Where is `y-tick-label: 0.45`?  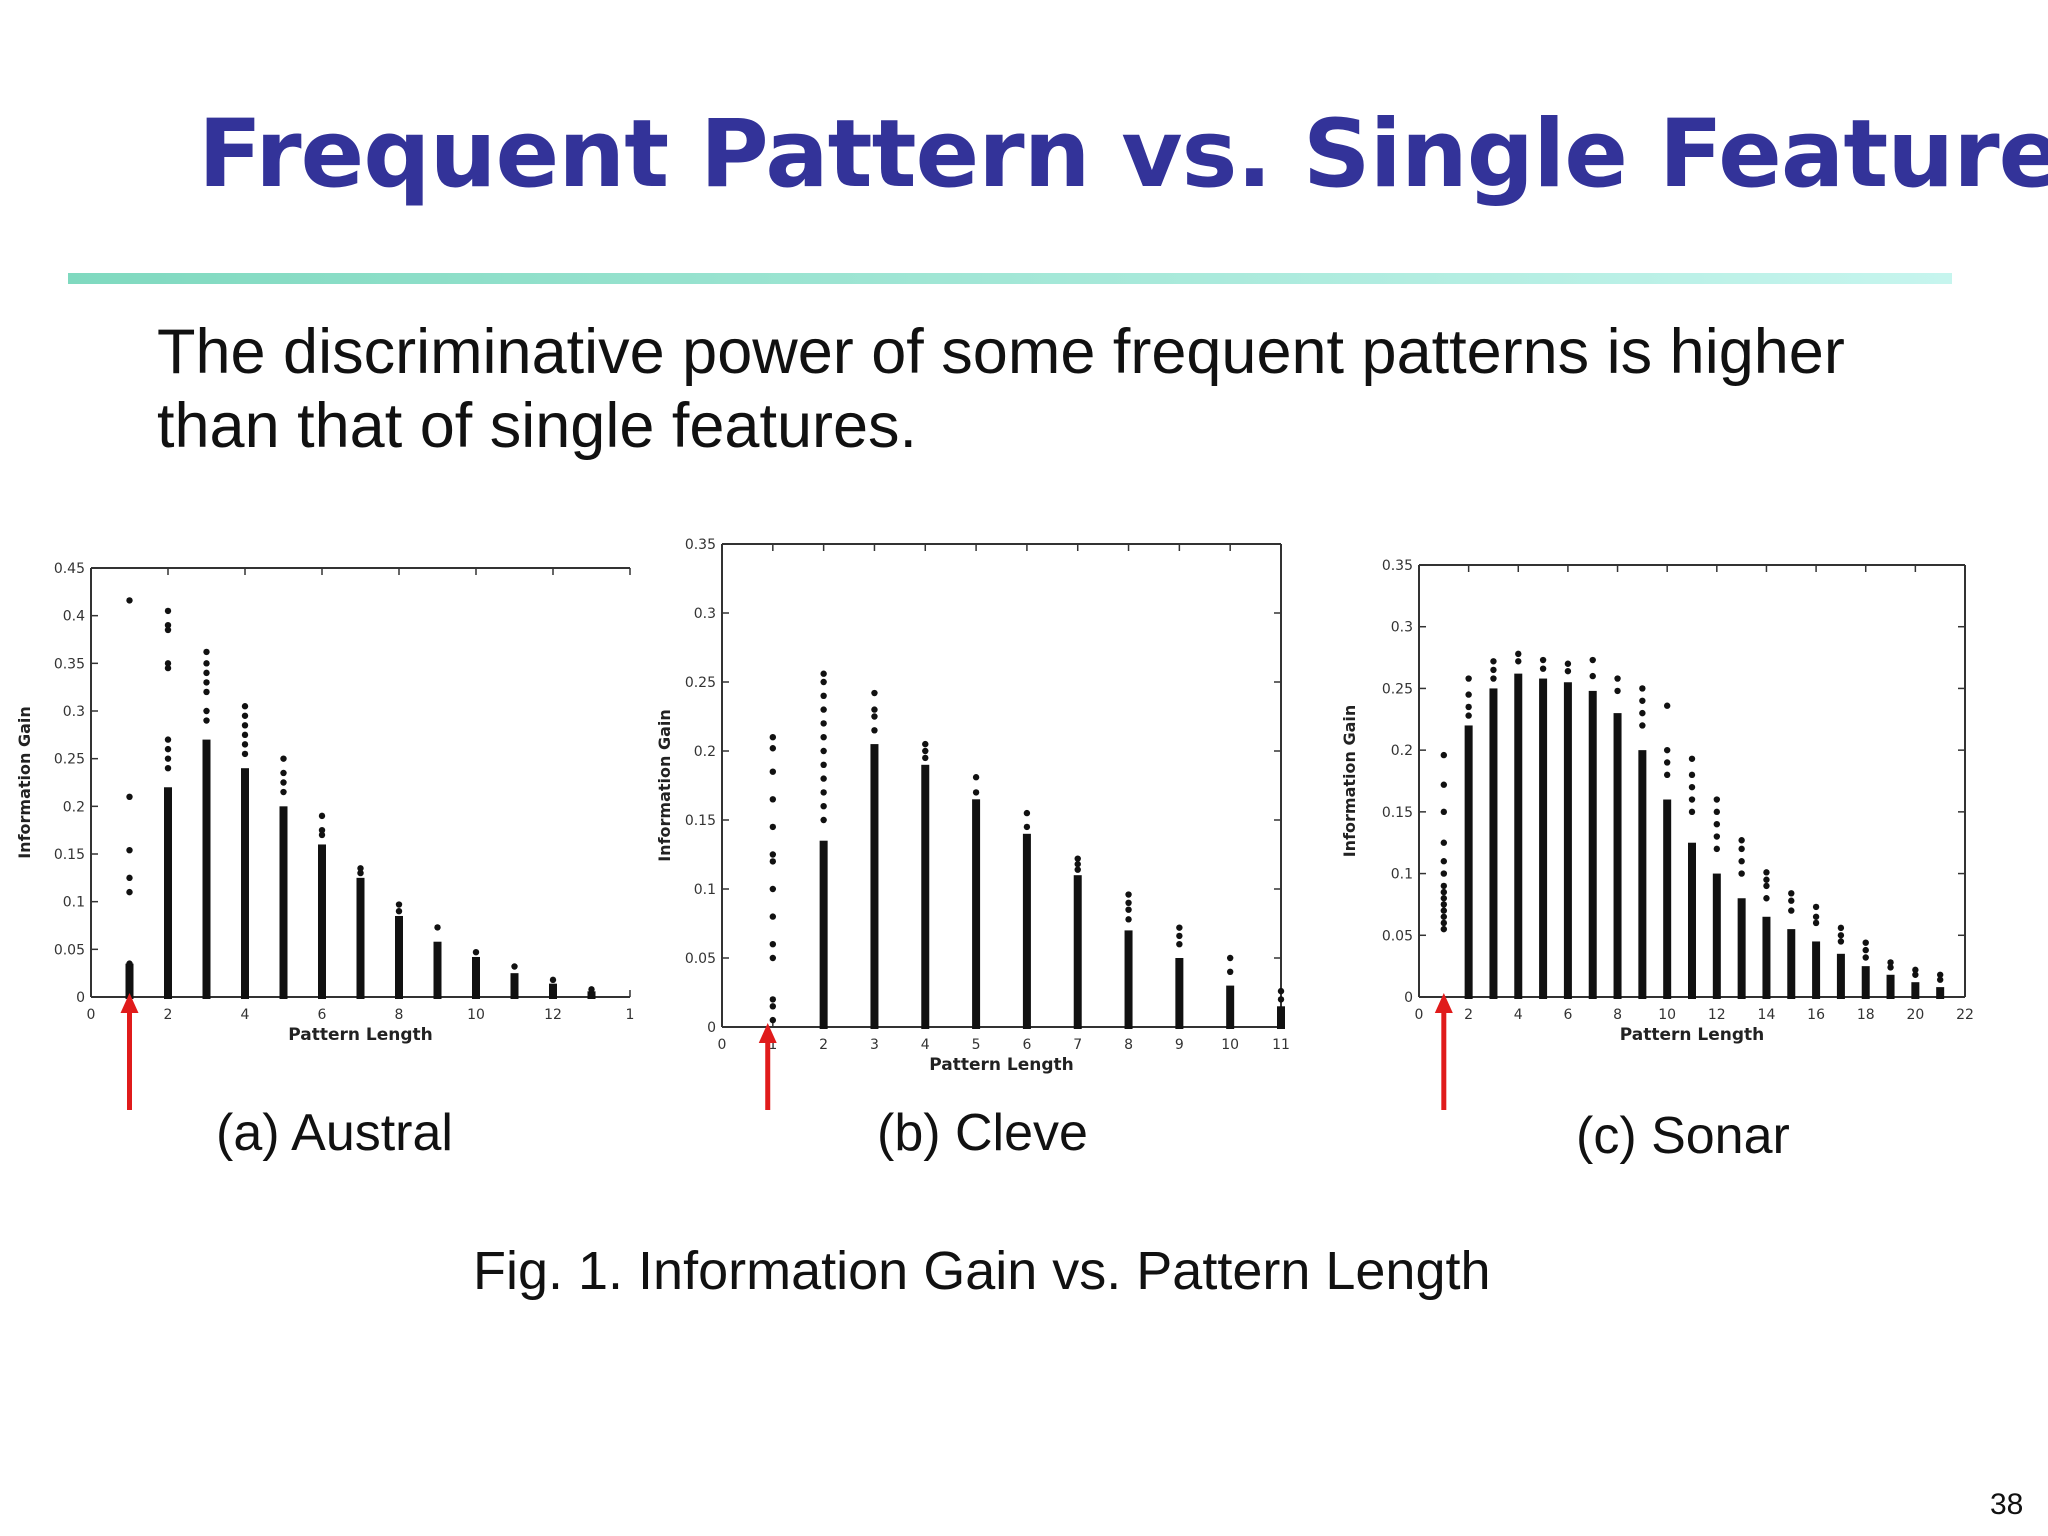 y-tick-label: 0.45 is located at coordinates (69, 569).